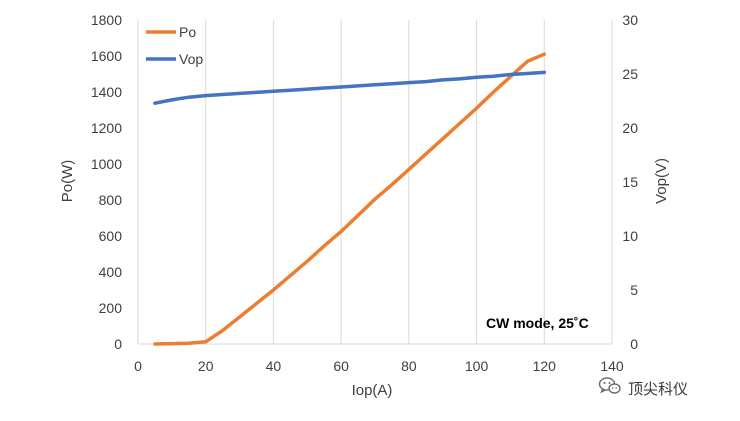 Image resolution: width=740 pixels, height=421 pixels. Describe the element at coordinates (106, 20) in the screenshot. I see `y-tick-label: 1800` at that location.